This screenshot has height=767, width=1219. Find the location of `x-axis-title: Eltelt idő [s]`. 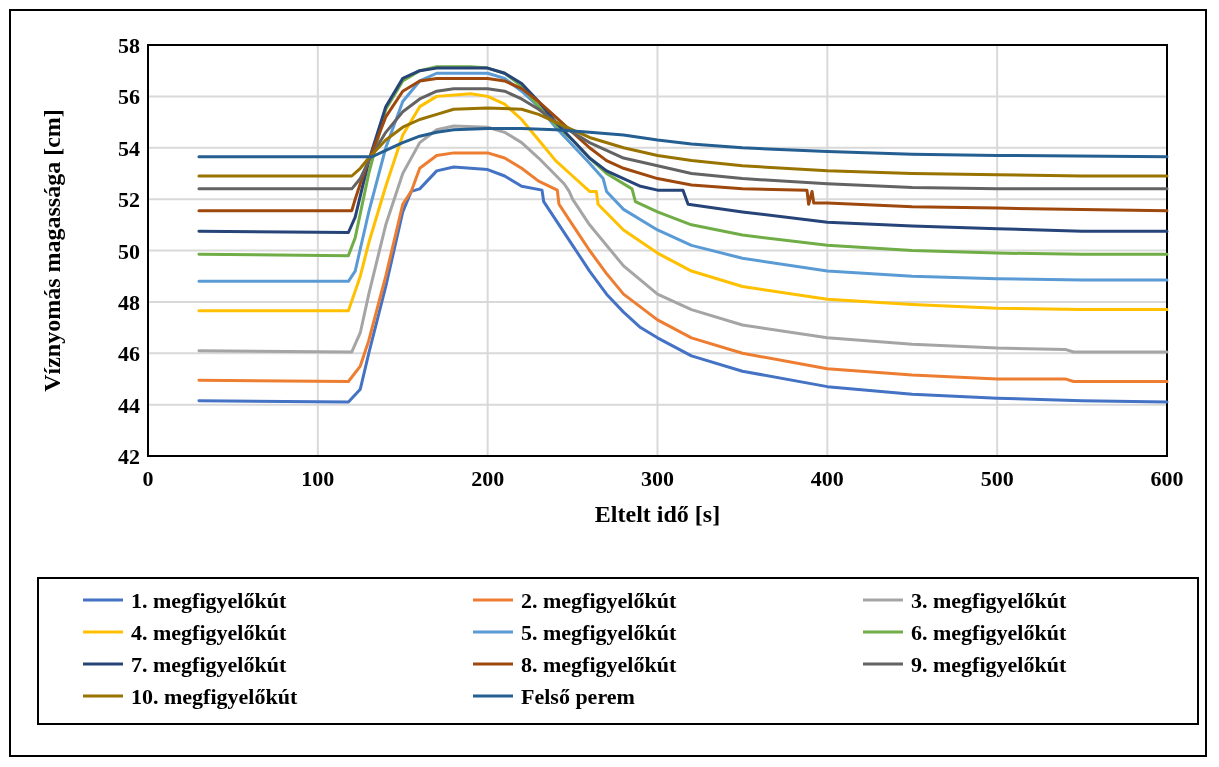

x-axis-title: Eltelt idő [s] is located at coordinates (657, 514).